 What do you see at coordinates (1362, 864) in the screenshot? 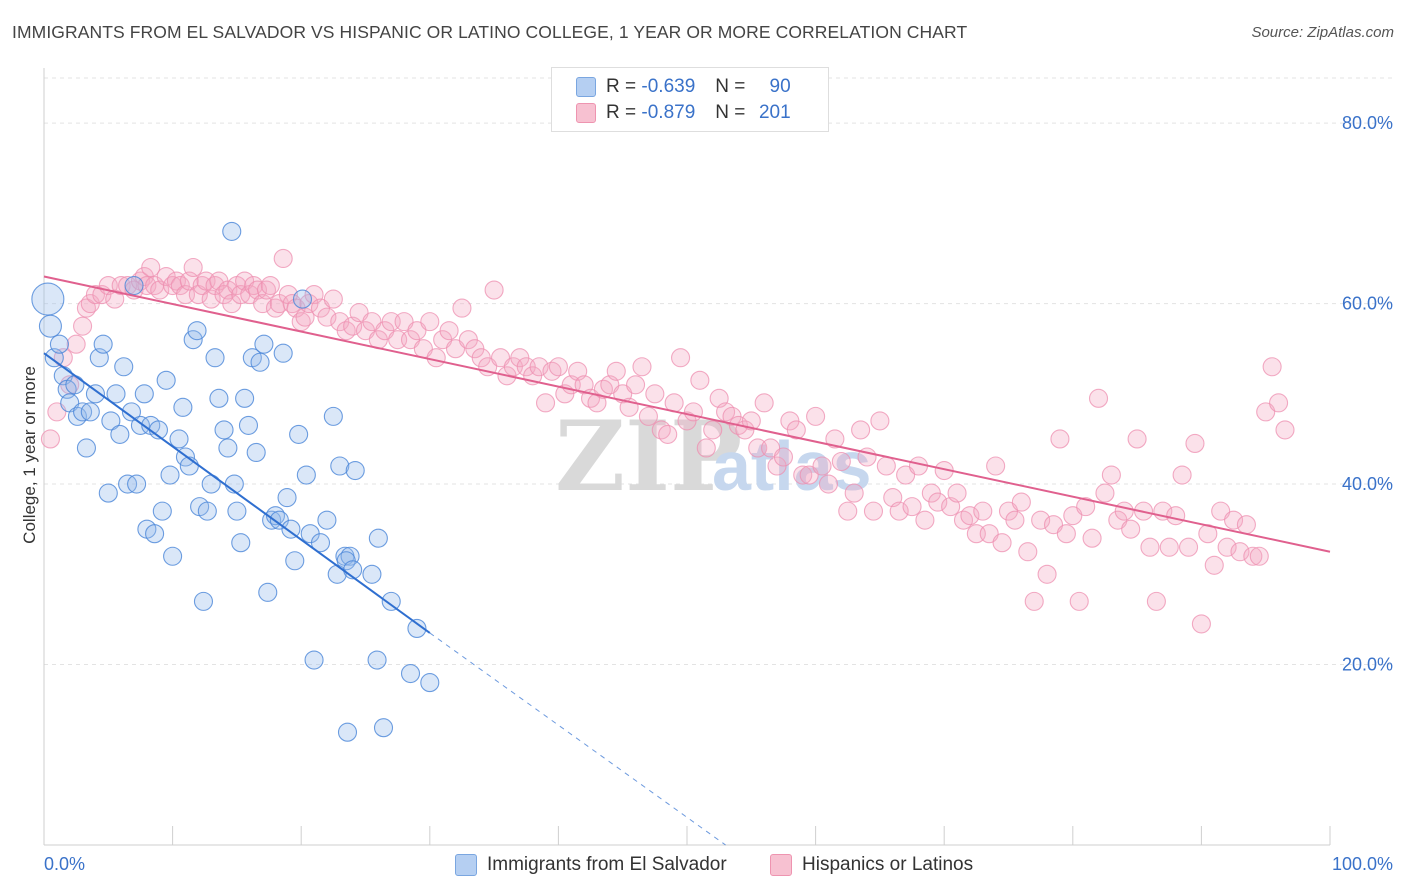
I see `x-tick-label-max: 100.0%` at bounding box center [1362, 864].